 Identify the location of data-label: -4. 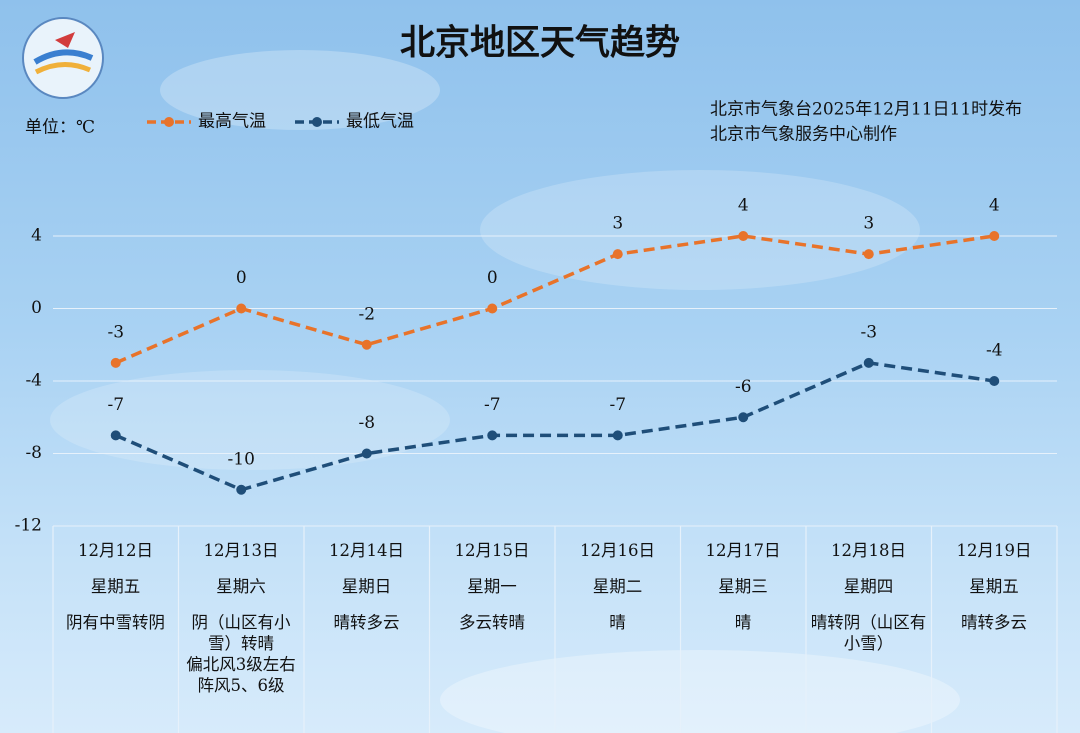
(994, 351).